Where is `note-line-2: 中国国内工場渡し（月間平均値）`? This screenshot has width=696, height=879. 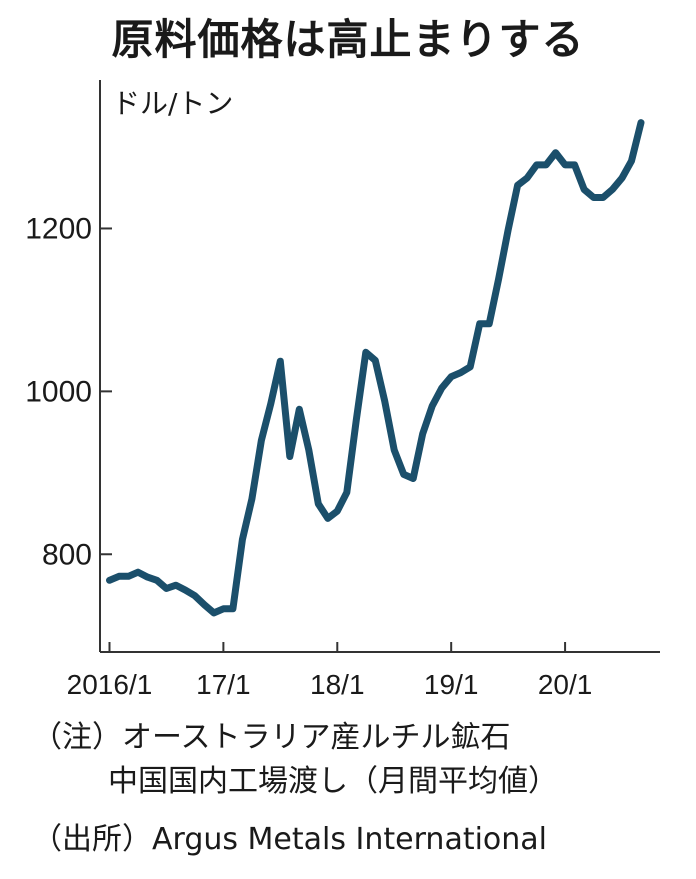 note-line-2: 中国国内工場渡し（月間平均値） is located at coordinates (333, 781).